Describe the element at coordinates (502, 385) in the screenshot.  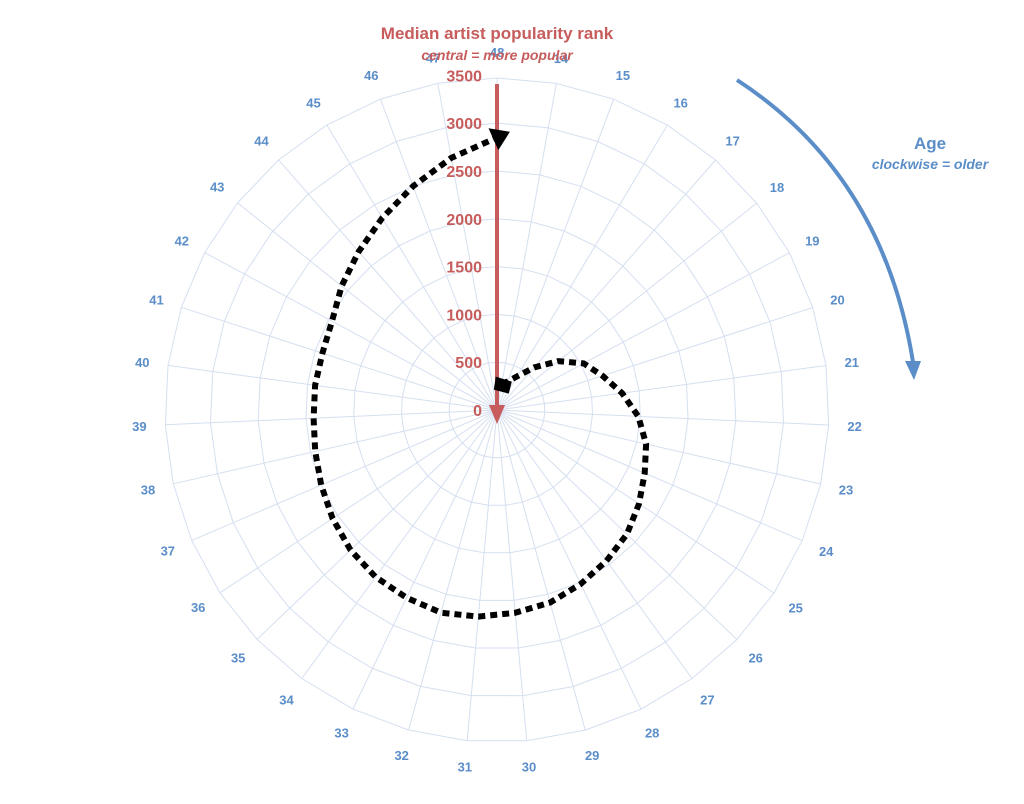
I see `series-start-marker` at that location.